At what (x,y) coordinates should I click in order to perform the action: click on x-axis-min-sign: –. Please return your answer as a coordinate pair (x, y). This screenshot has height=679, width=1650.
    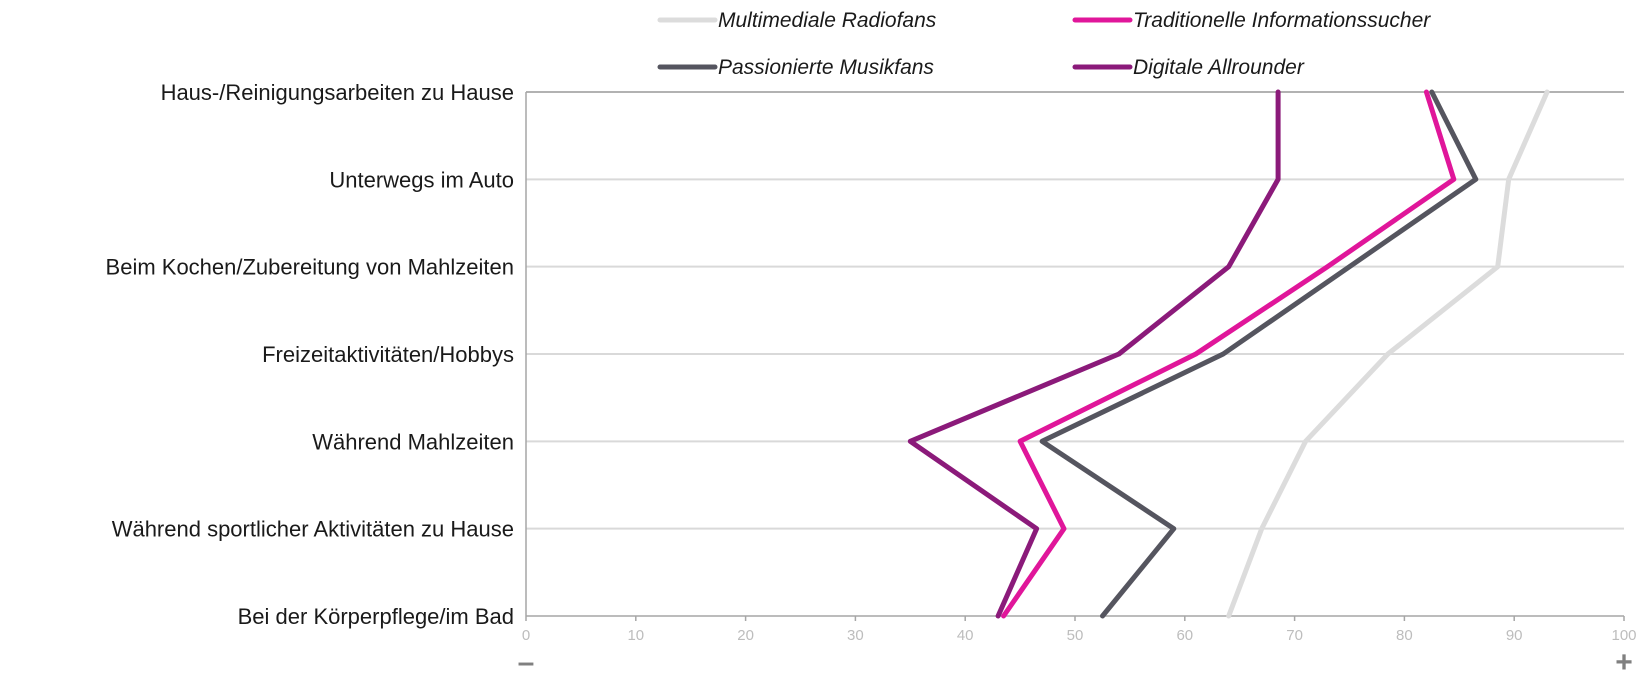
    Looking at the image, I should click on (526, 662).